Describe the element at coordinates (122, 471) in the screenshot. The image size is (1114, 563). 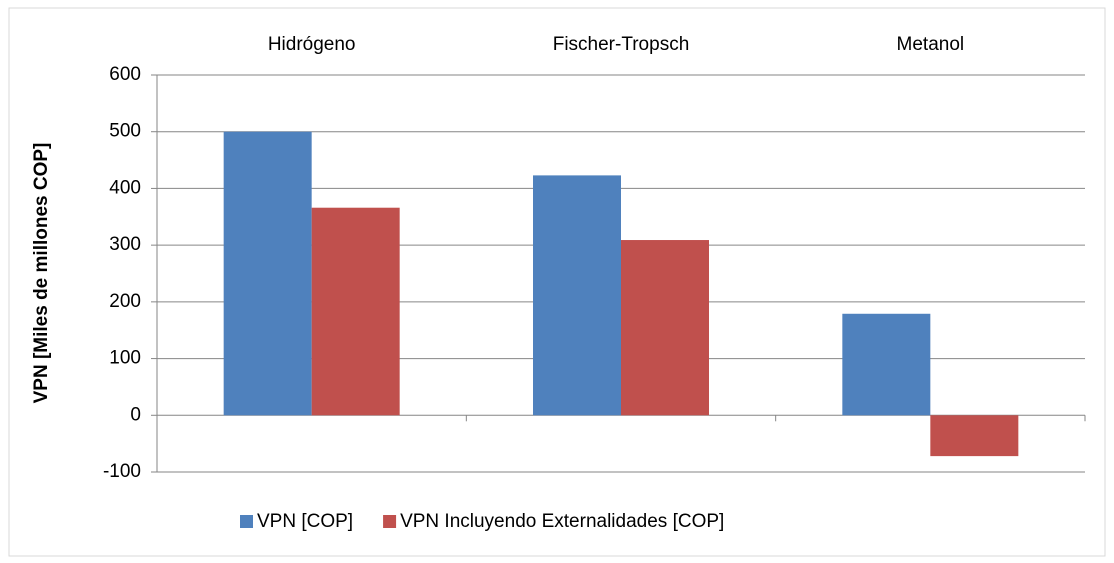
I see `y-tick-label: -100` at that location.